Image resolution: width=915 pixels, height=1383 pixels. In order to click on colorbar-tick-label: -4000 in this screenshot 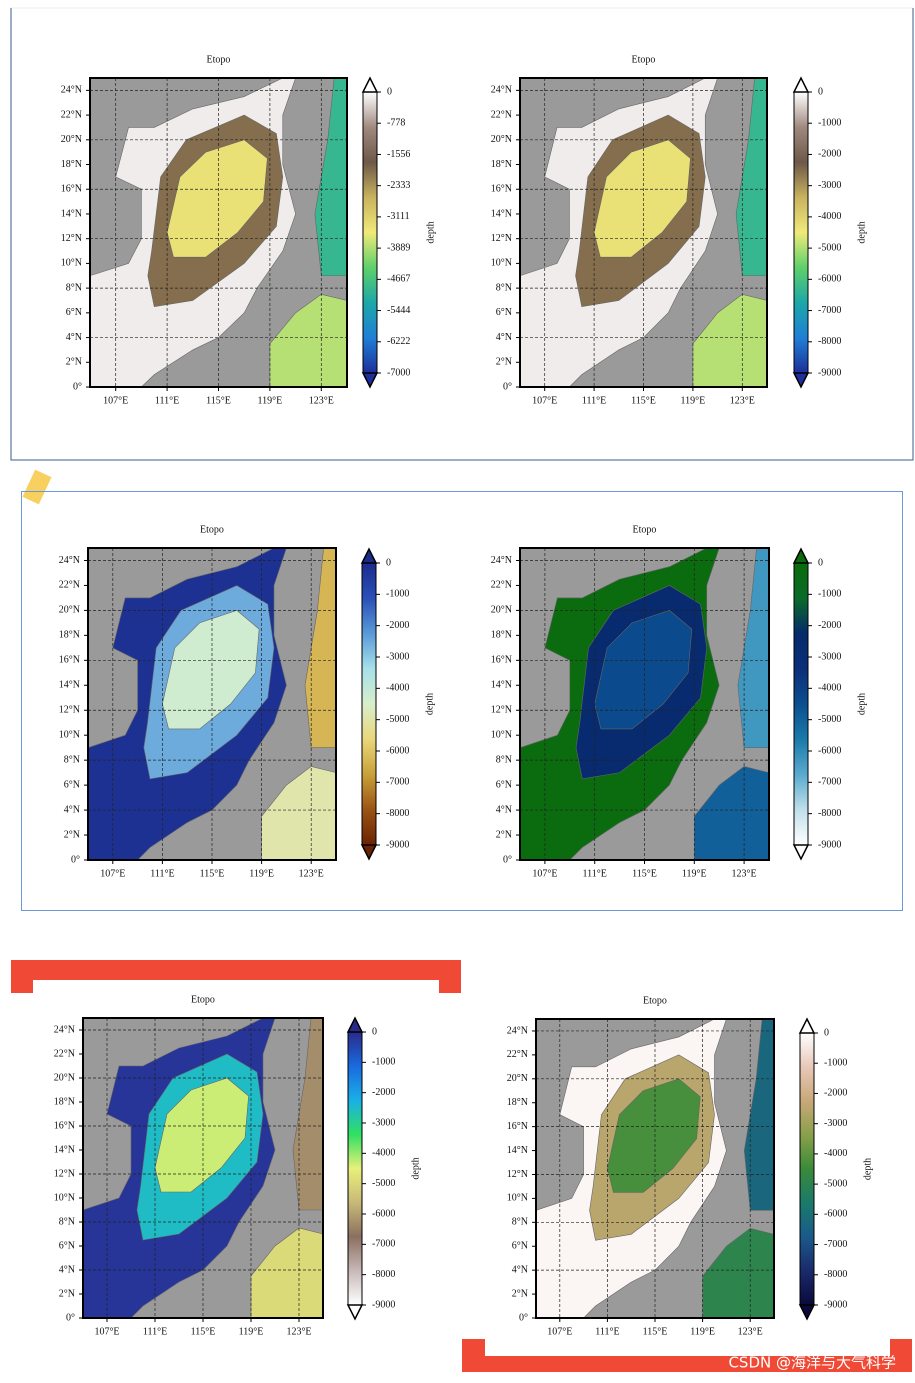, I will do `click(829, 688)`.